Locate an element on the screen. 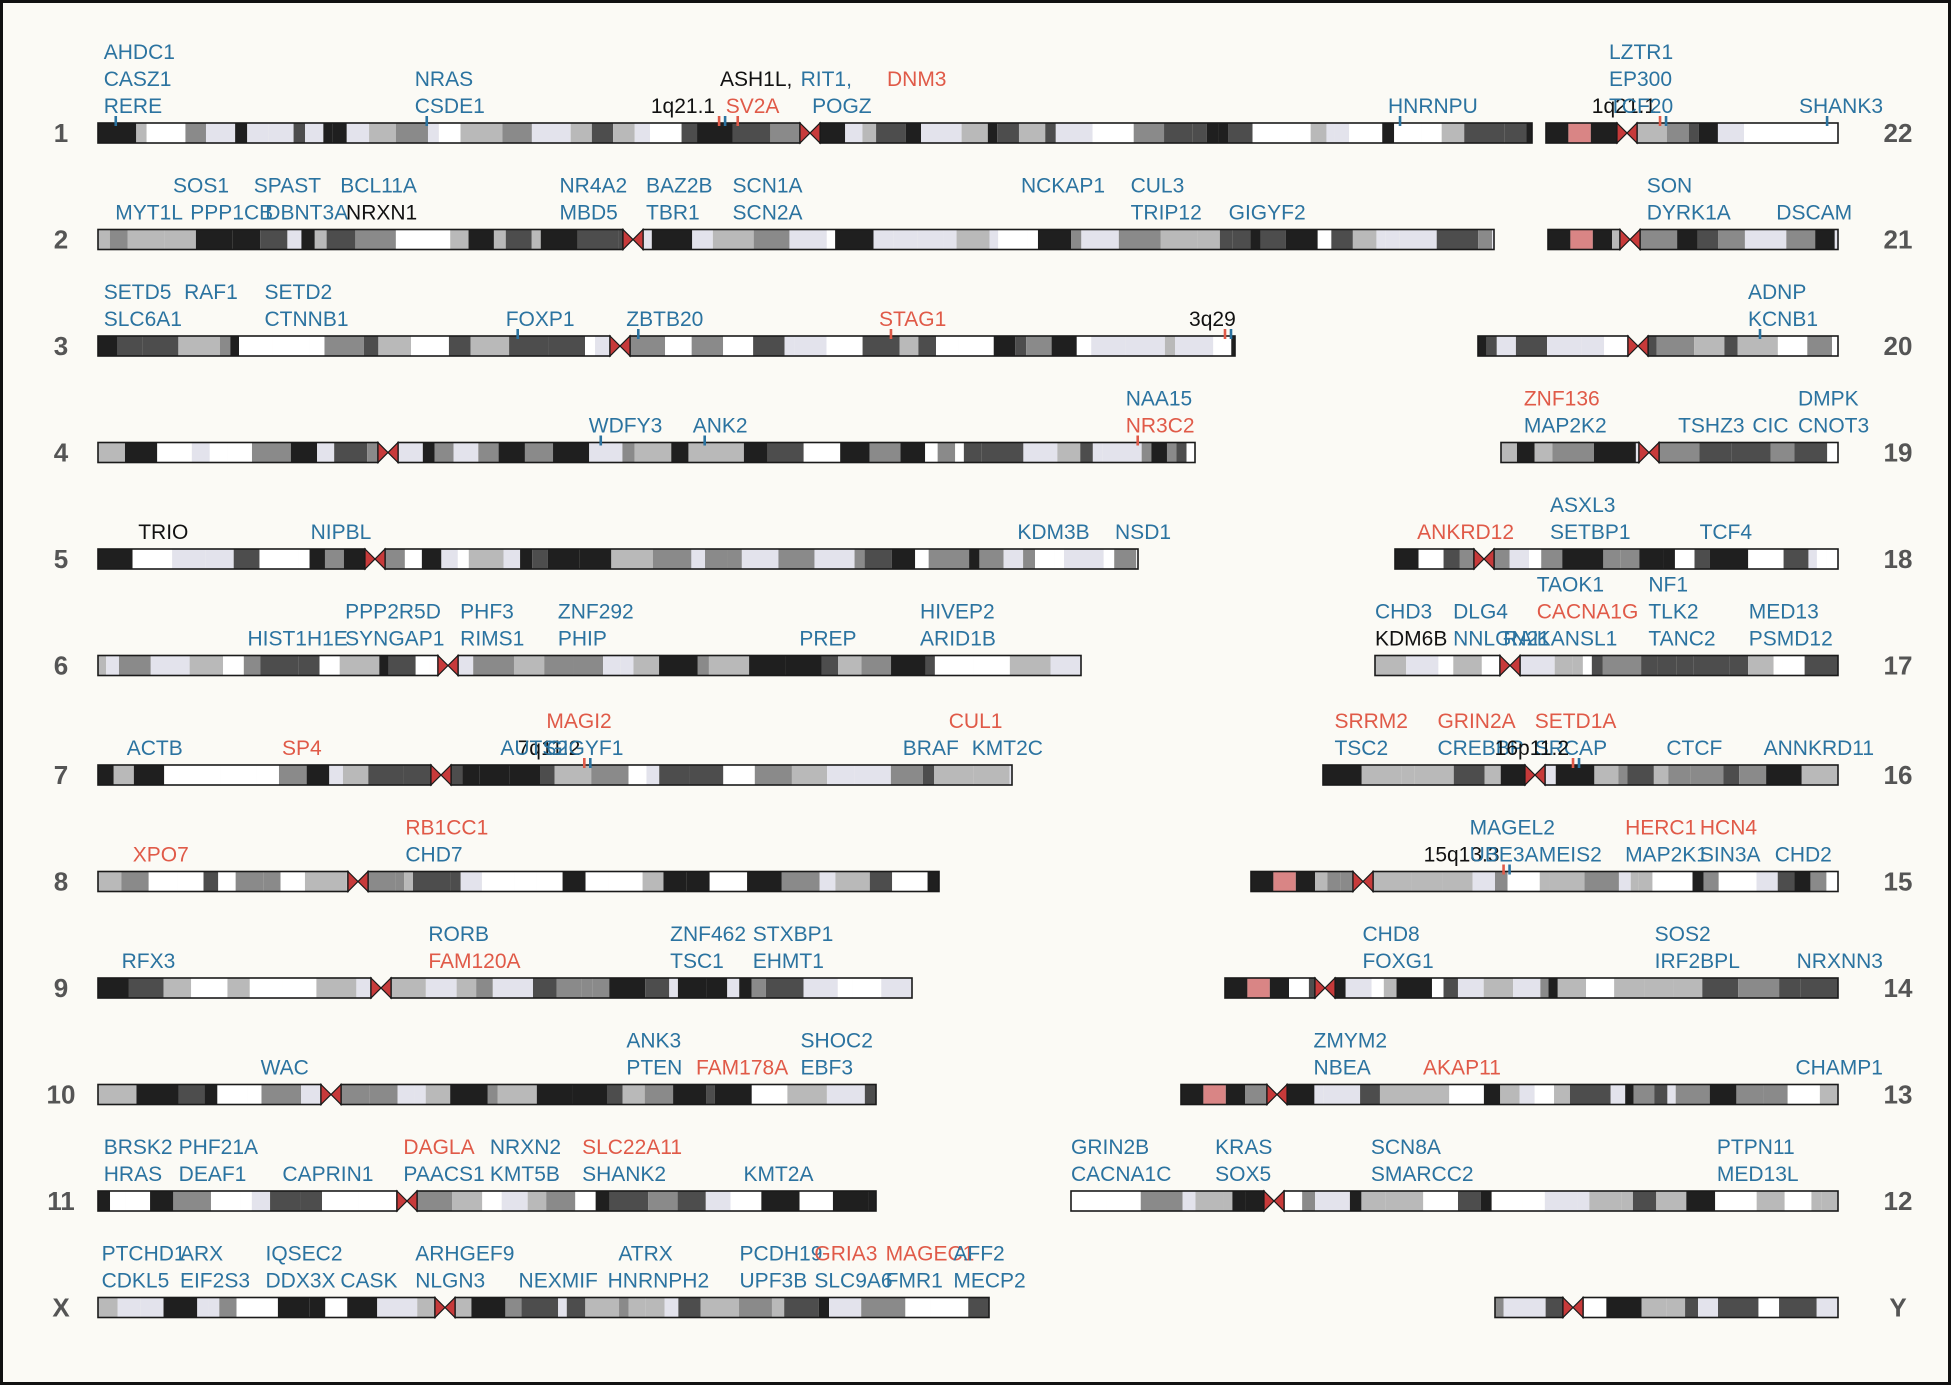 This screenshot has height=1385, width=1951. gene-label: NLGN3 is located at coordinates (450, 1281).